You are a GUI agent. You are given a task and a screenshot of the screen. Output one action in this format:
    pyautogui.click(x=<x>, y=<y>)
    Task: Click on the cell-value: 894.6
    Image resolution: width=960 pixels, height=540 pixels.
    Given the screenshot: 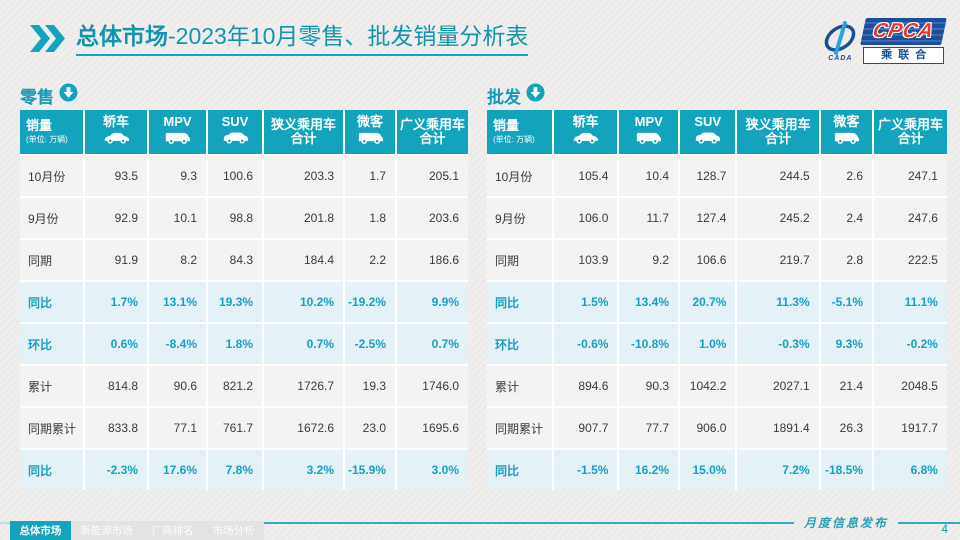 What is the action you would take?
    pyautogui.click(x=585, y=386)
    